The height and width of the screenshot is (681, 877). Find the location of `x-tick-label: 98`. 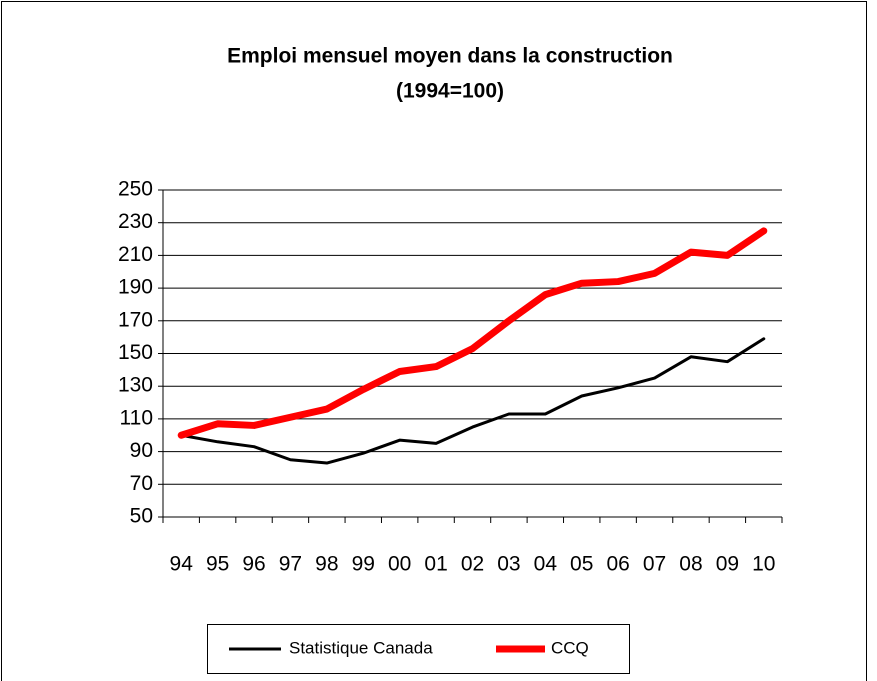

x-tick-label: 98 is located at coordinates (326, 564).